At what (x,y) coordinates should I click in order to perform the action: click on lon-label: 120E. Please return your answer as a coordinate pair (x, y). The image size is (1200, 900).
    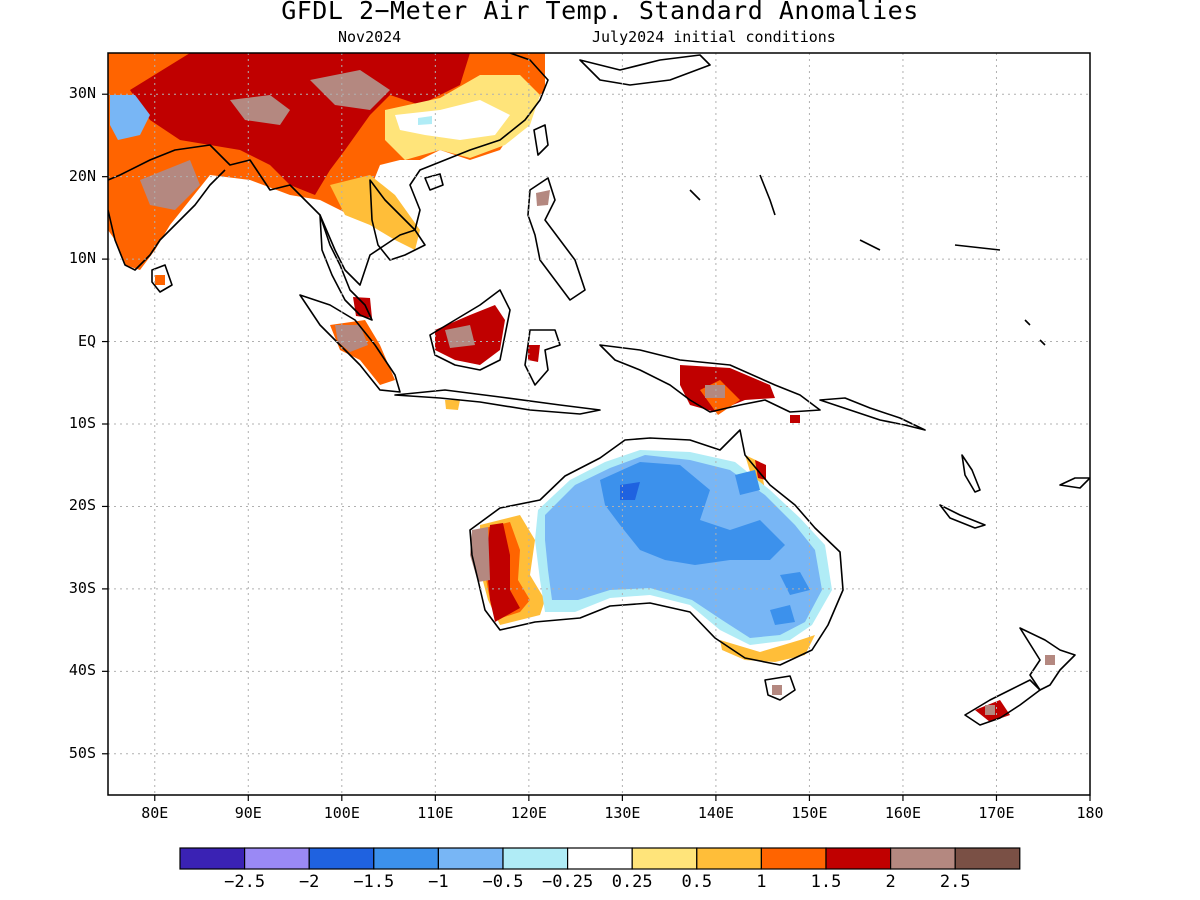
    Looking at the image, I should click on (528, 813).